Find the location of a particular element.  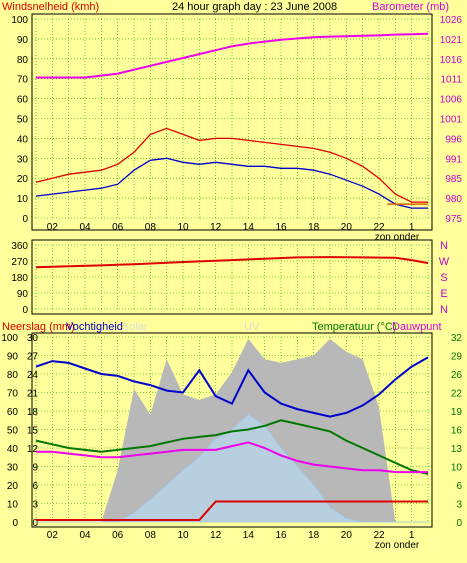

solar-label: Solar is located at coordinates (135, 327).